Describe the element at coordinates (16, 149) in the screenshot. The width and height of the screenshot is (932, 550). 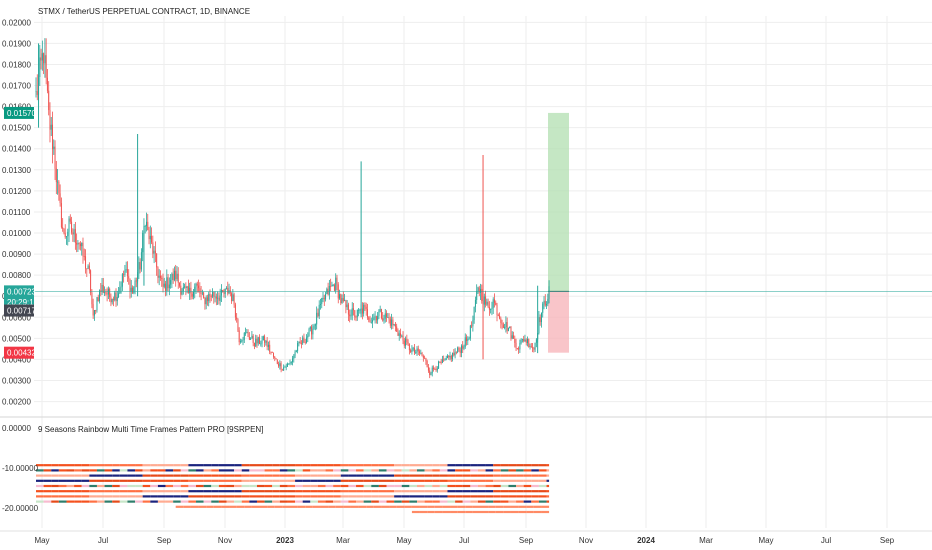
I see `price-tick-label: 0.01400` at that location.